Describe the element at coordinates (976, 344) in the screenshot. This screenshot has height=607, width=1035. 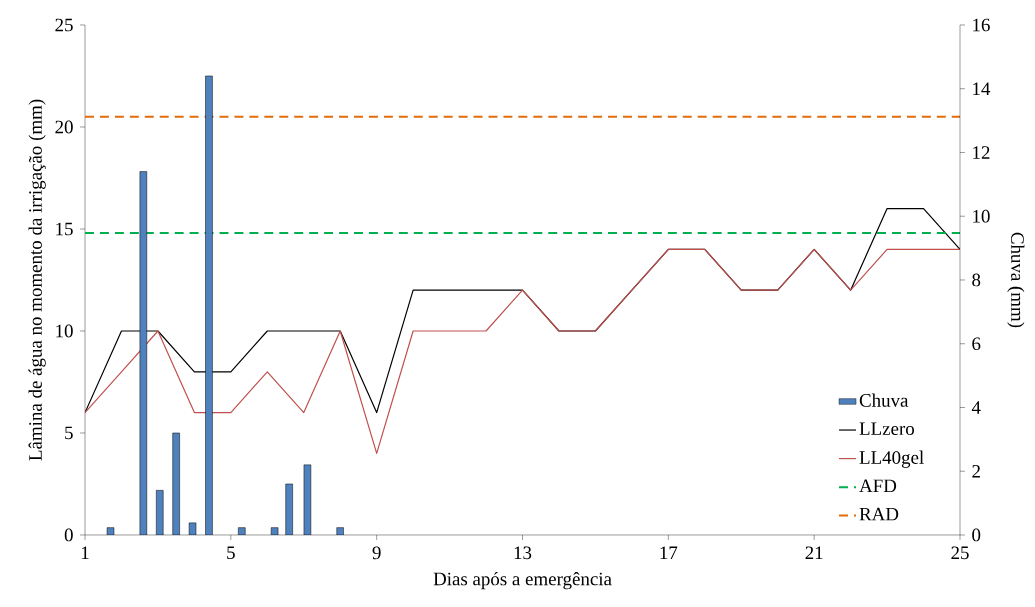
I see `y2-tick-label: 6` at that location.